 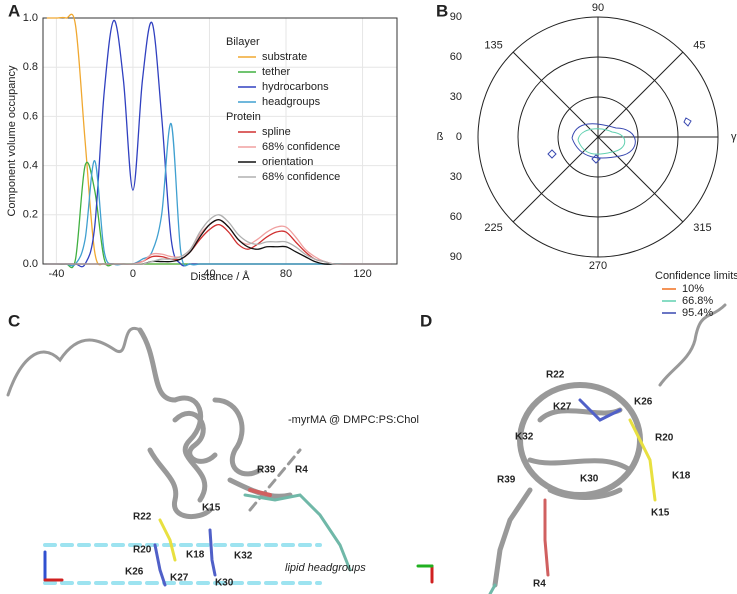 What do you see at coordinates (291, 102) in the screenshot?
I see `legend-label: headgroups` at bounding box center [291, 102].